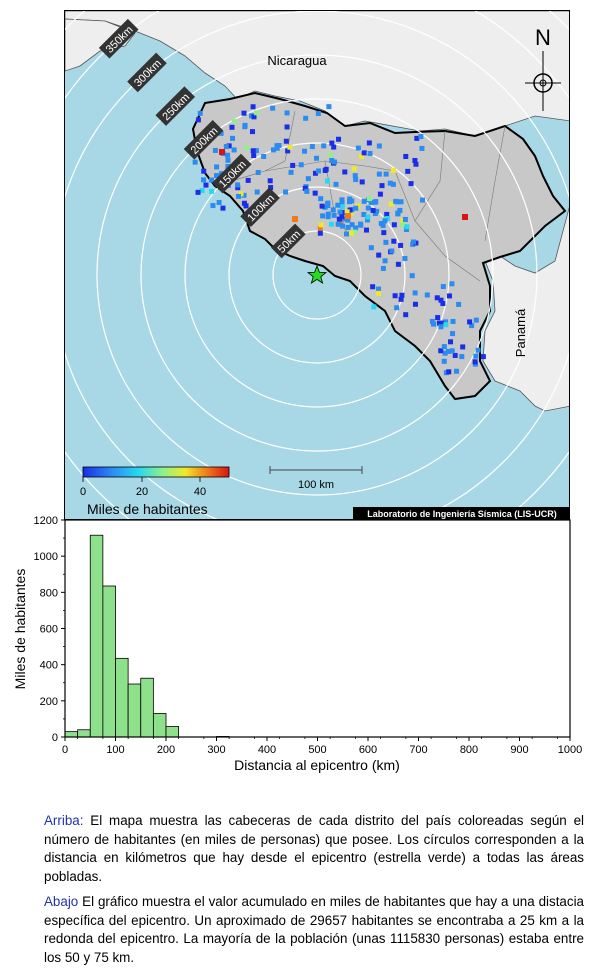 This screenshot has height=970, width=590. Describe the element at coordinates (142, 492) in the screenshot. I see `legend-tick-20: 20` at that location.